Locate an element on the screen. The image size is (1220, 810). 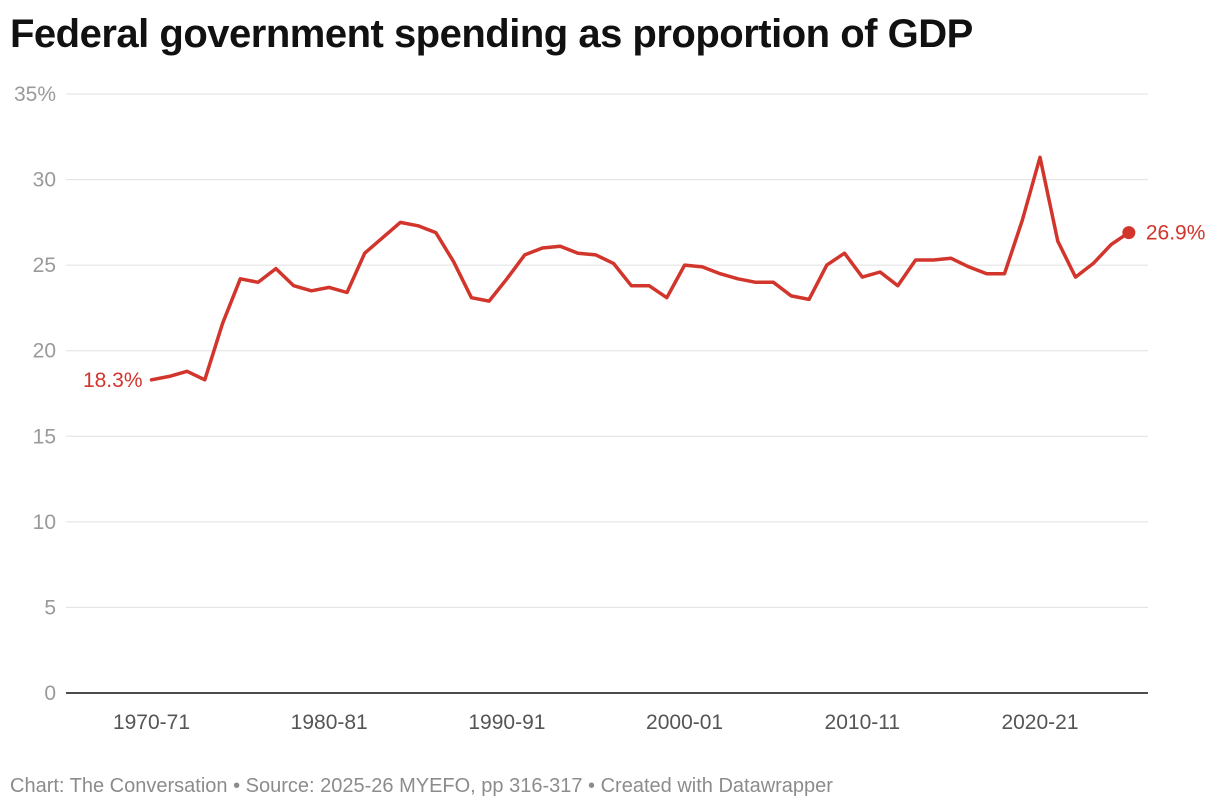
start-value-label: 18.3% is located at coordinates (113, 380).